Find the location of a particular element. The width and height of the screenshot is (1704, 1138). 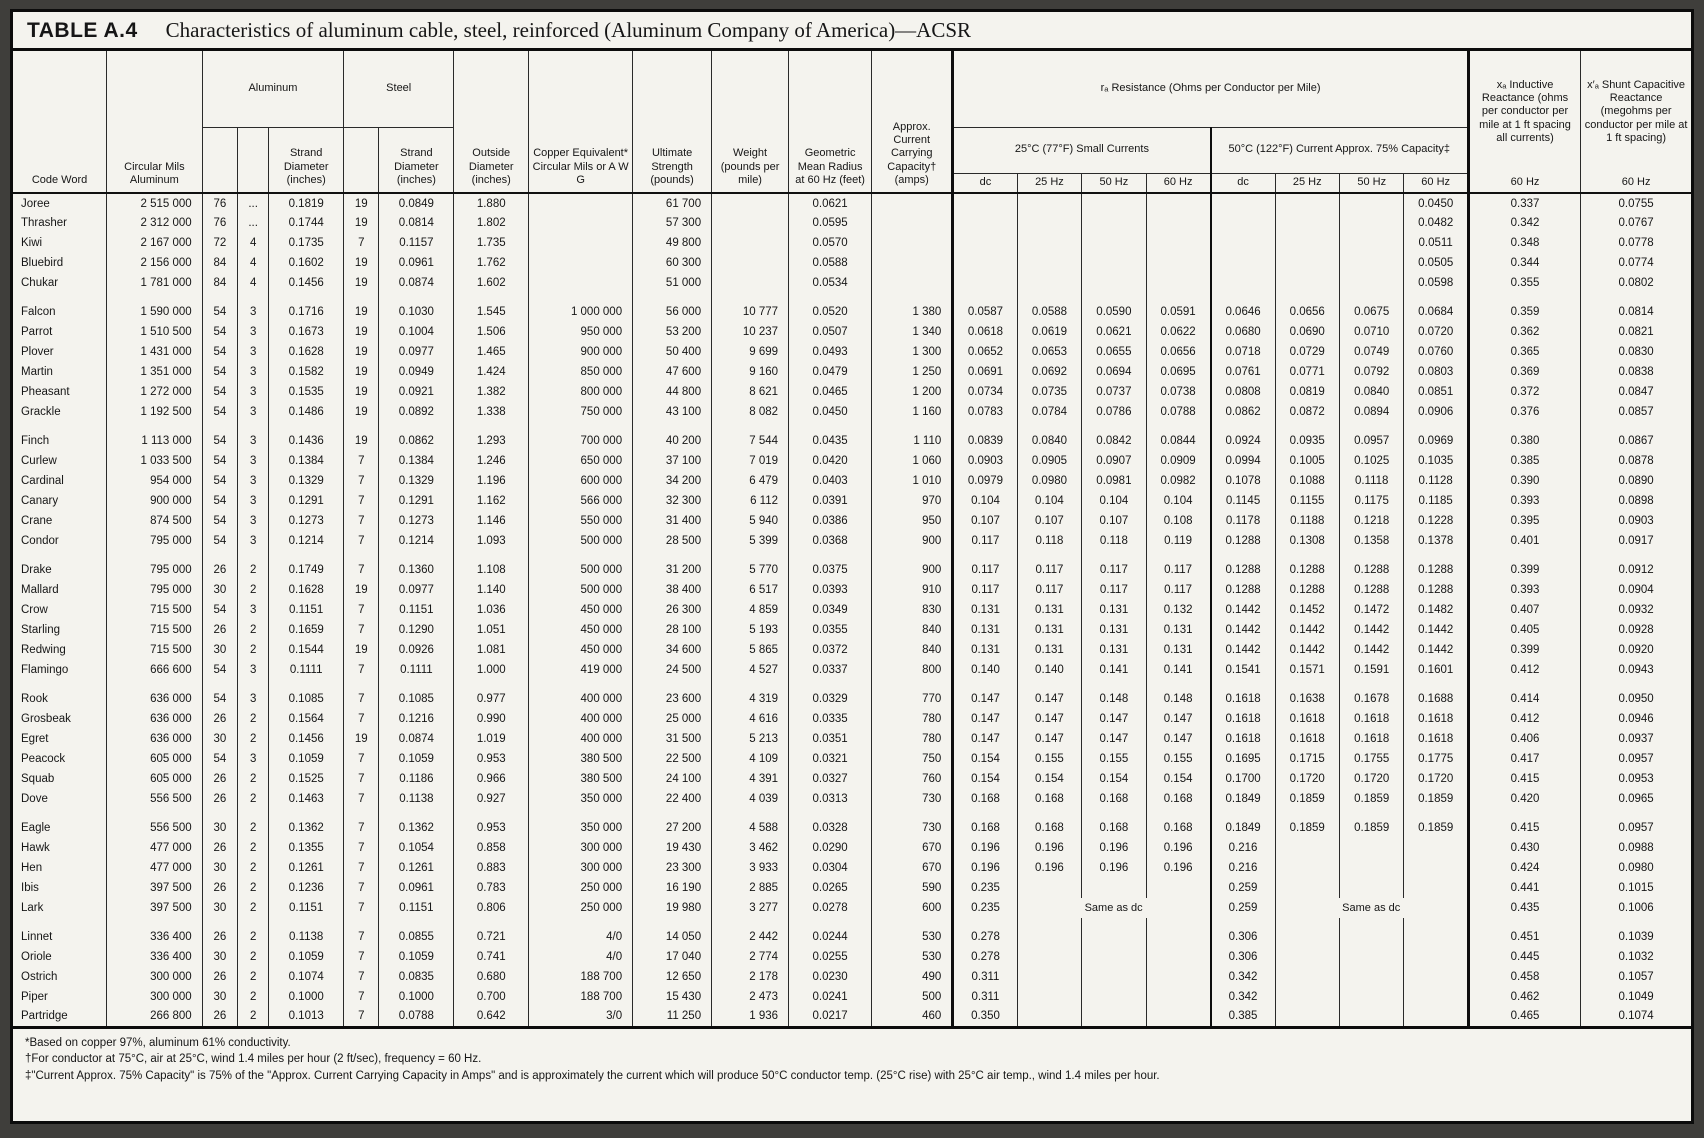

data-cell: 1 192 500 is located at coordinates (154, 412).